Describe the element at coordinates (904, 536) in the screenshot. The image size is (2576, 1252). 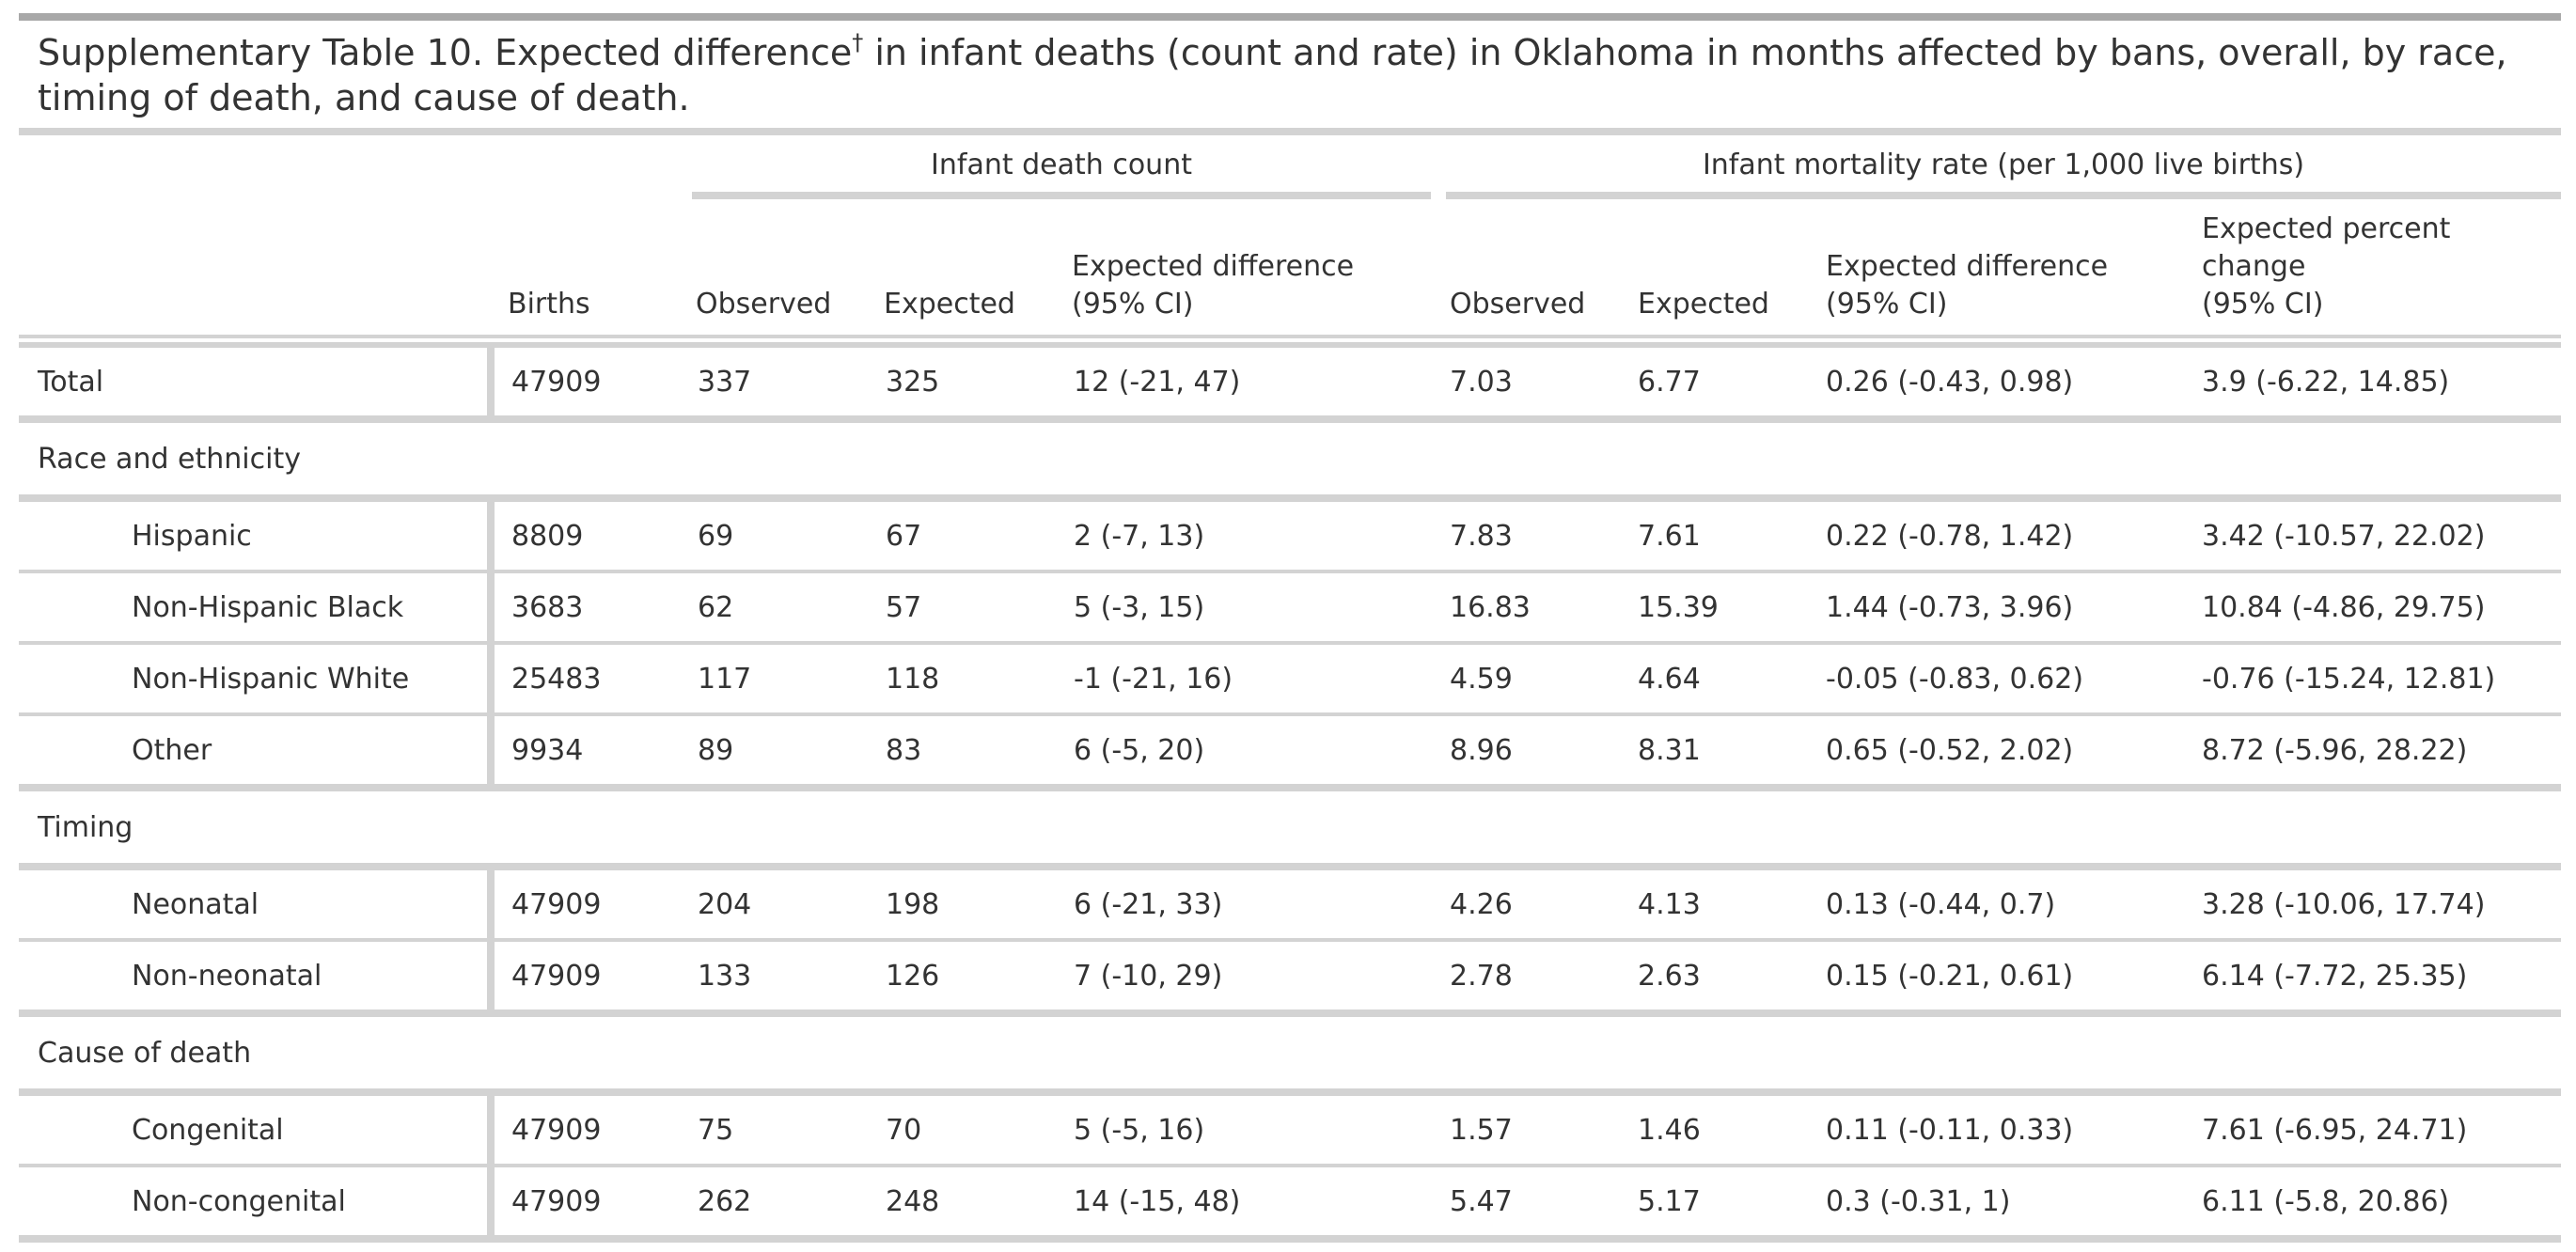
I see `cell-exp: 67` at that location.